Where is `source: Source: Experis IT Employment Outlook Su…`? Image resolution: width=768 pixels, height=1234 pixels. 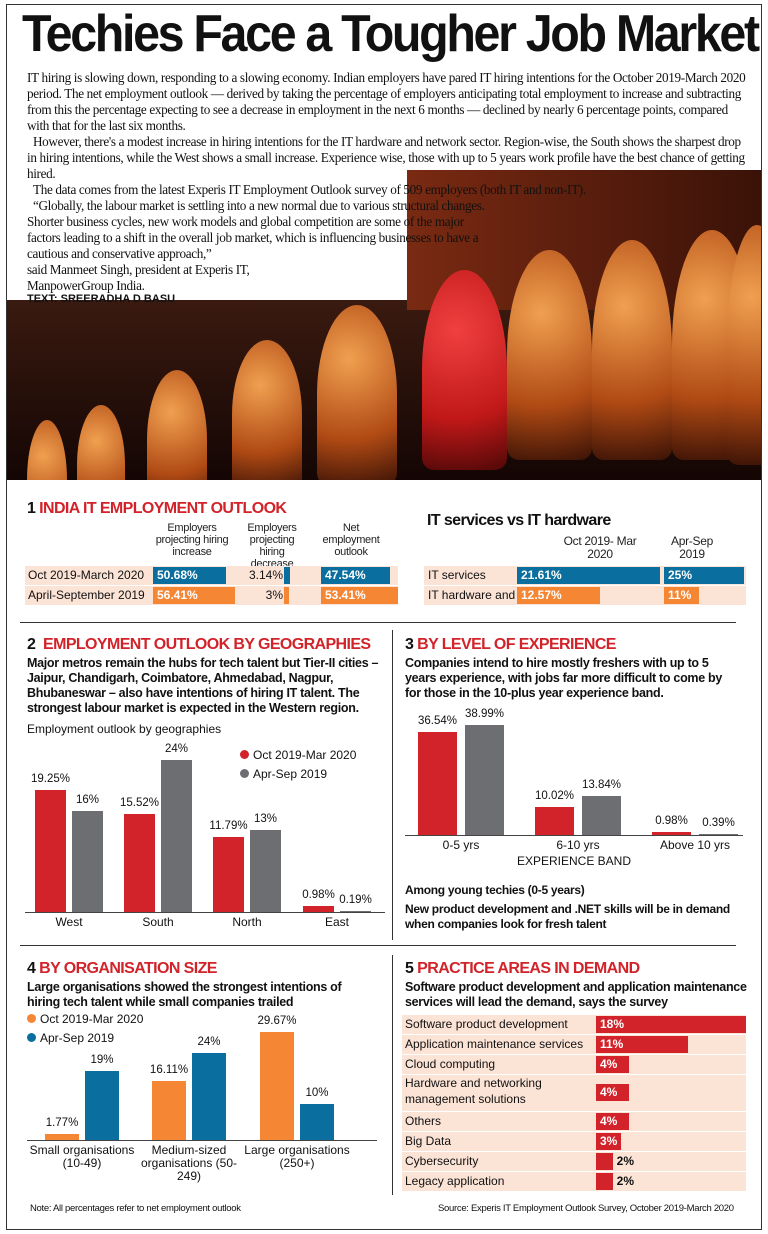 source: Source: Experis IT Employment Outlook Su… is located at coordinates (586, 1208).